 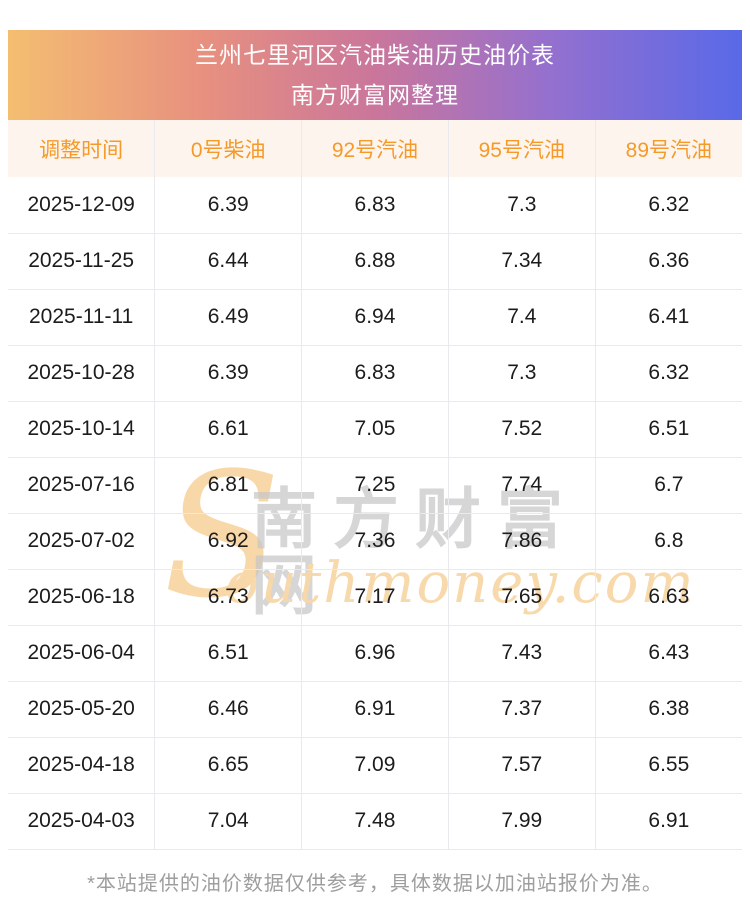 I want to click on table-row: 2025-11-11 6.49 6.94 7.4 6.41, so click(x=375, y=317).